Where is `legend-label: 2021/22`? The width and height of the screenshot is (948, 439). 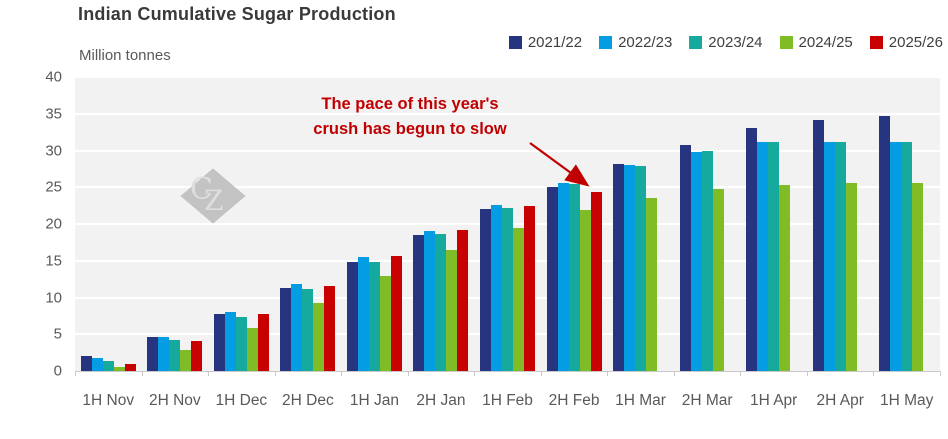
legend-label: 2021/22 is located at coordinates (555, 42).